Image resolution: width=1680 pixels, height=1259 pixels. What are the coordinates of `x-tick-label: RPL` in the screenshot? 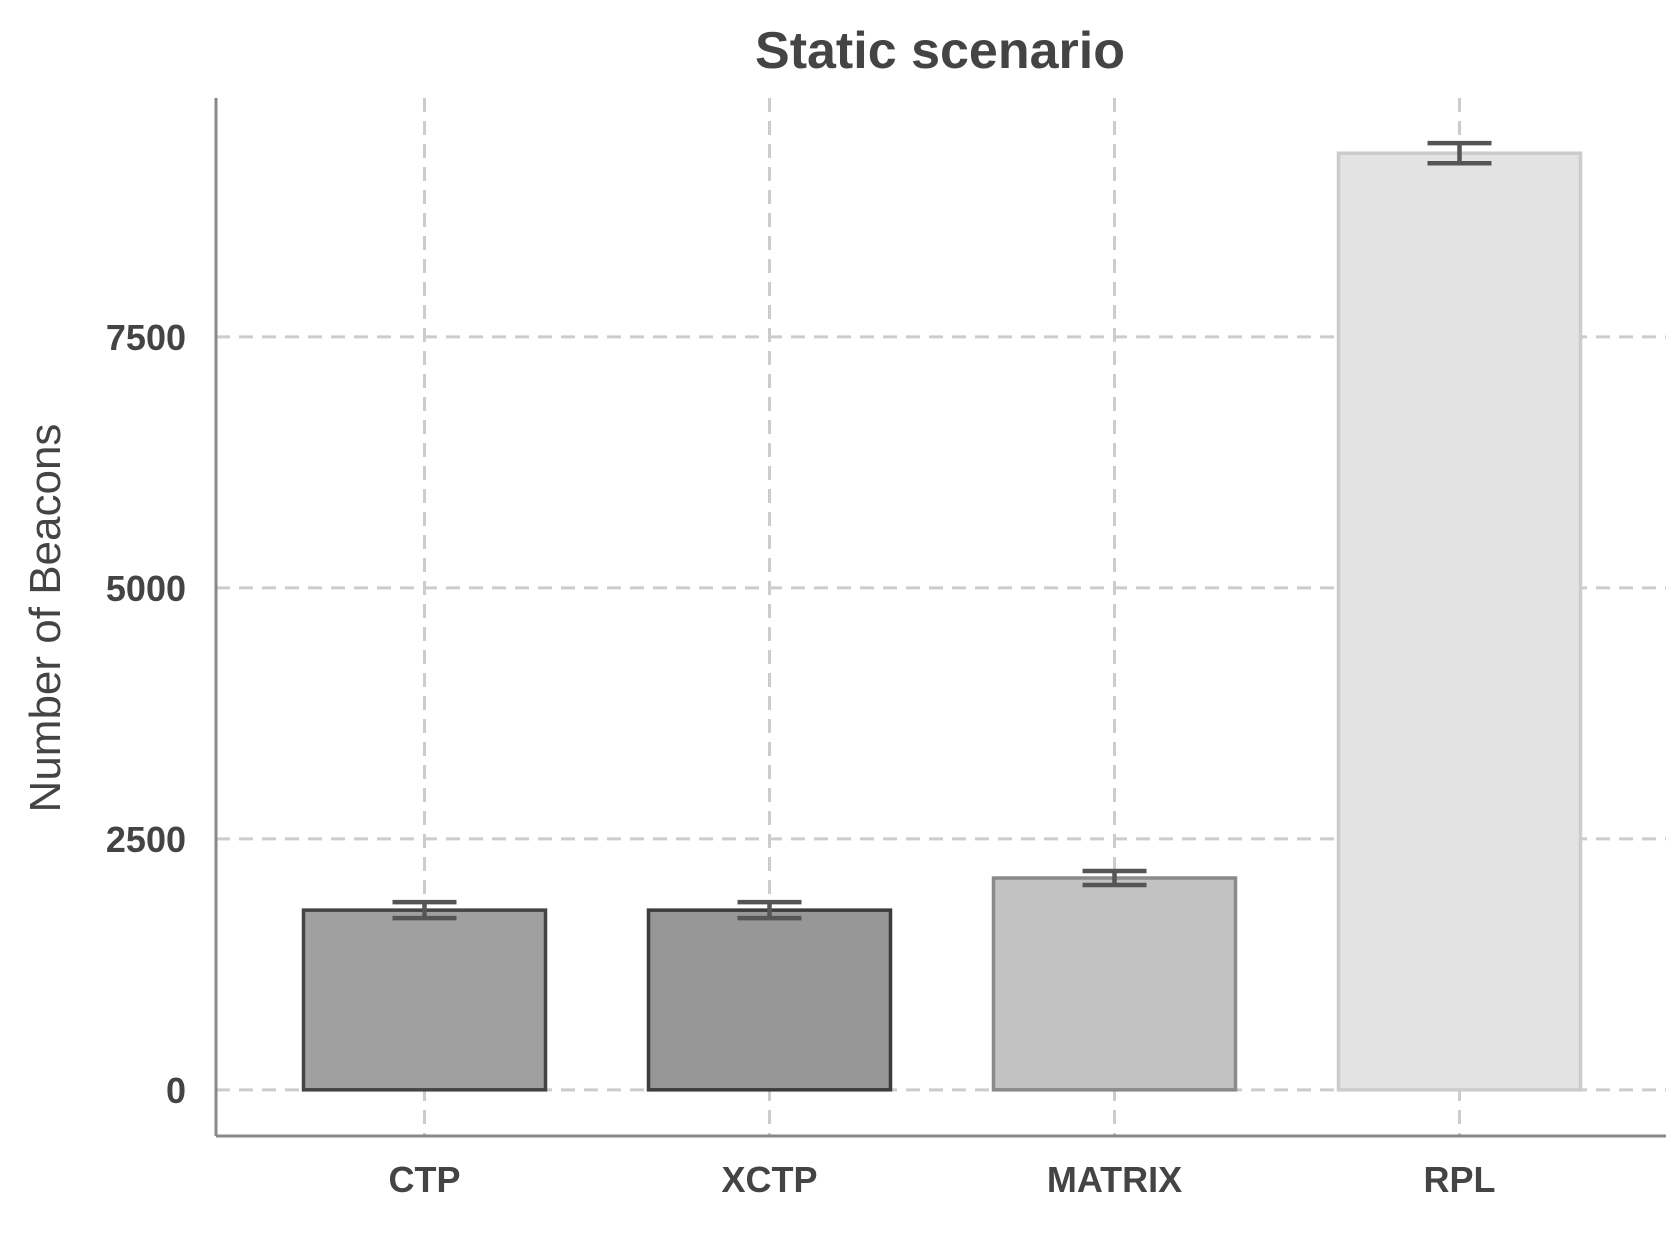 It's located at (1460, 1179).